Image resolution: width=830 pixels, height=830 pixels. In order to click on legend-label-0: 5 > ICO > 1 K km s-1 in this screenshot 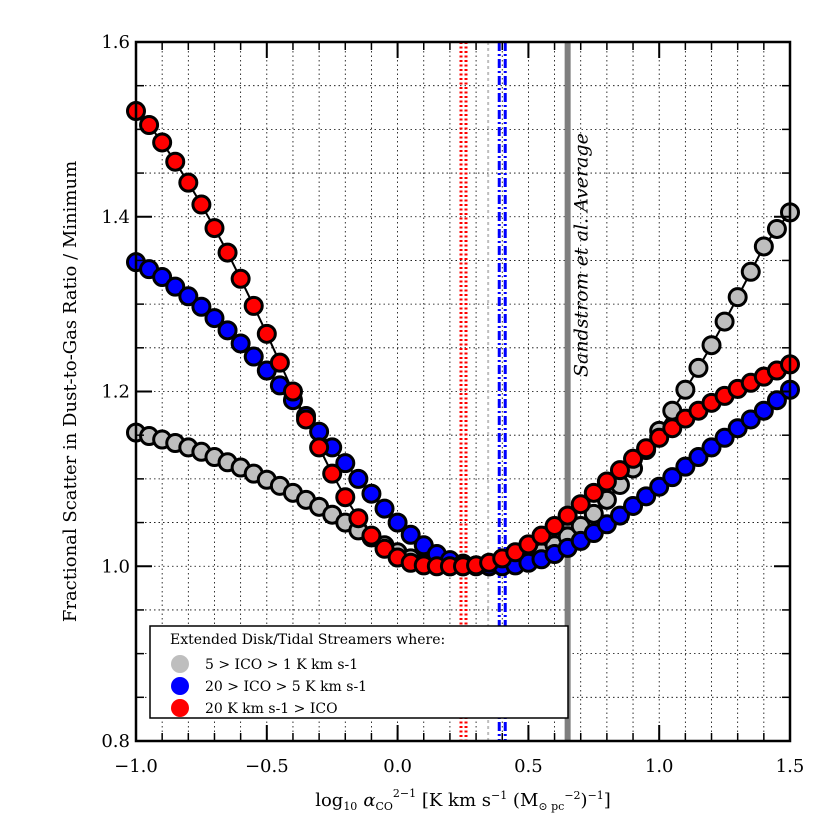, I will do `click(281, 665)`.